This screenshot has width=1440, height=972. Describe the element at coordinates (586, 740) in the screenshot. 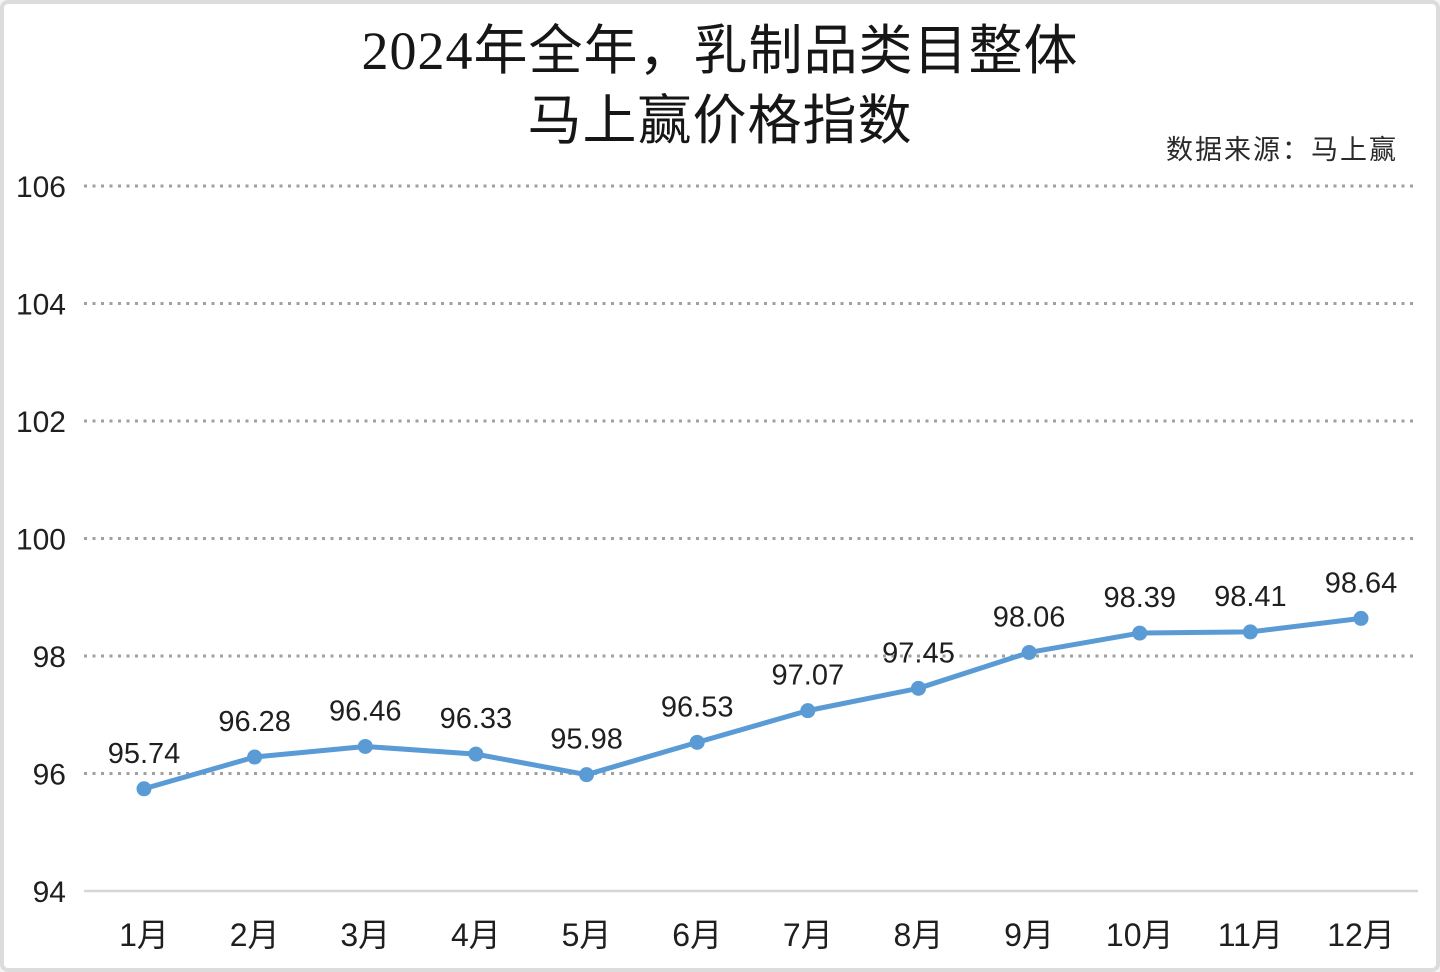

I see `data-point-label-5: 95.98` at that location.